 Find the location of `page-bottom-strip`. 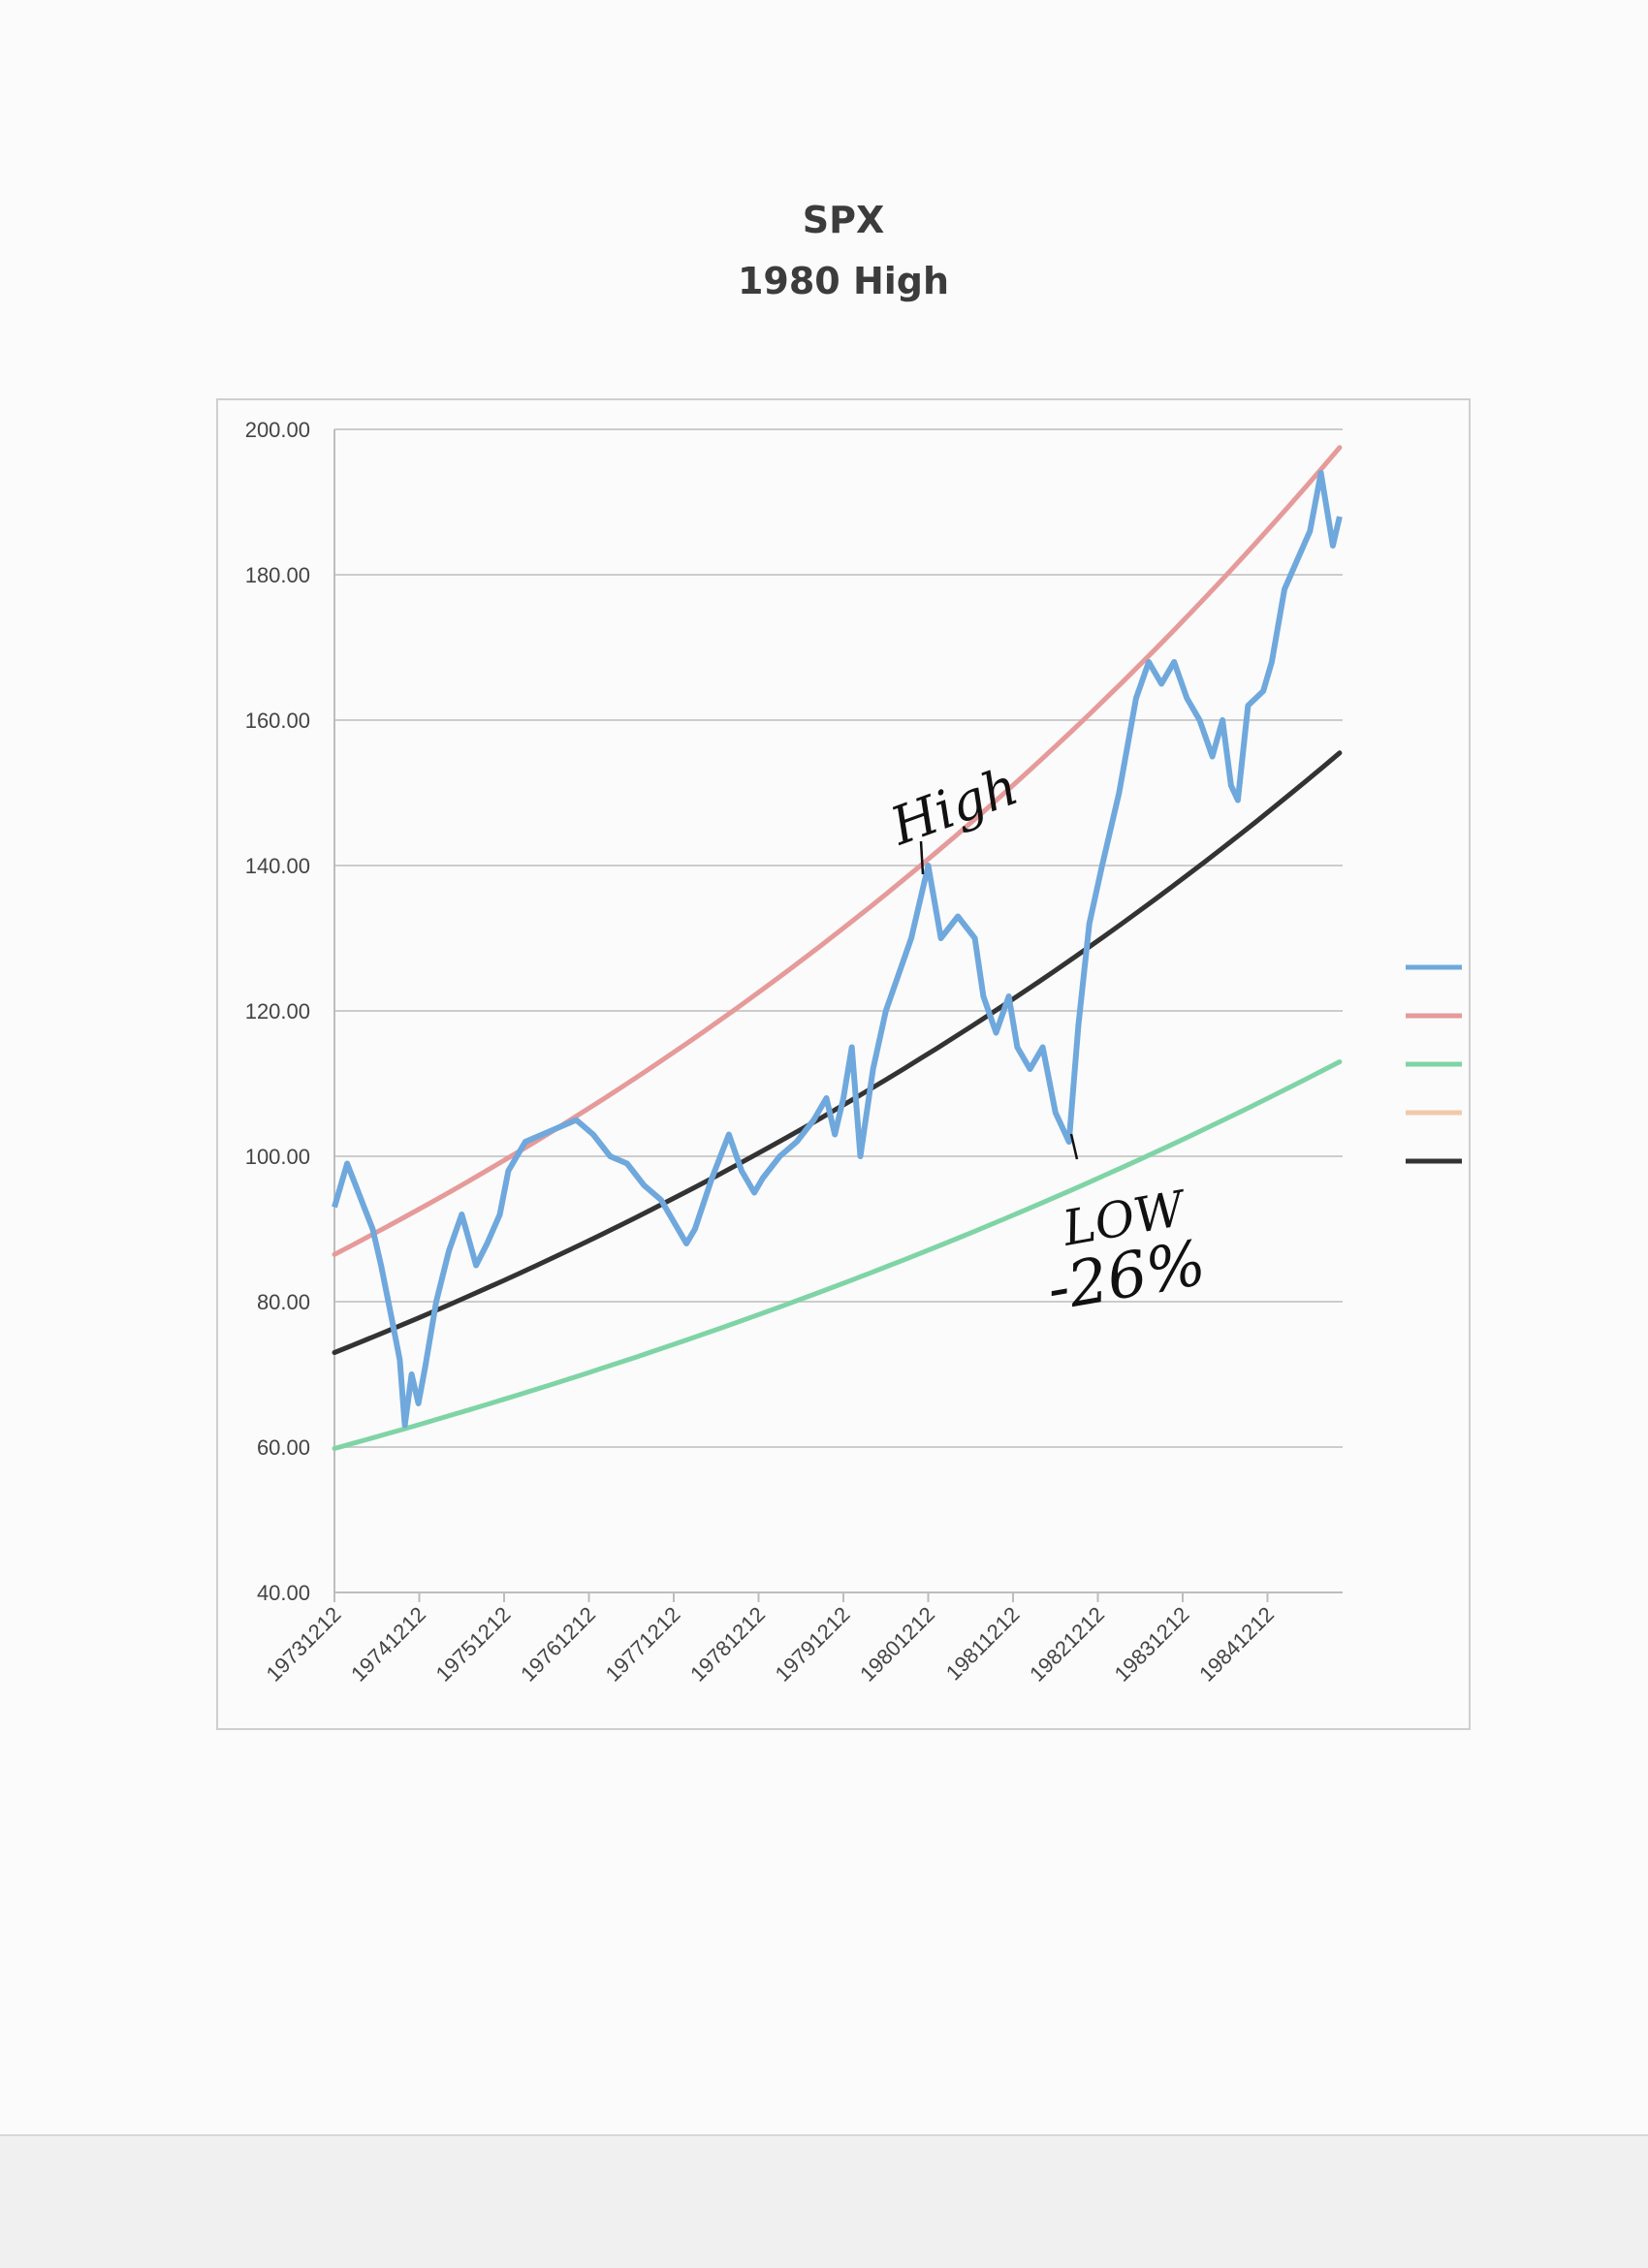

page-bottom-strip is located at coordinates (824, 2201).